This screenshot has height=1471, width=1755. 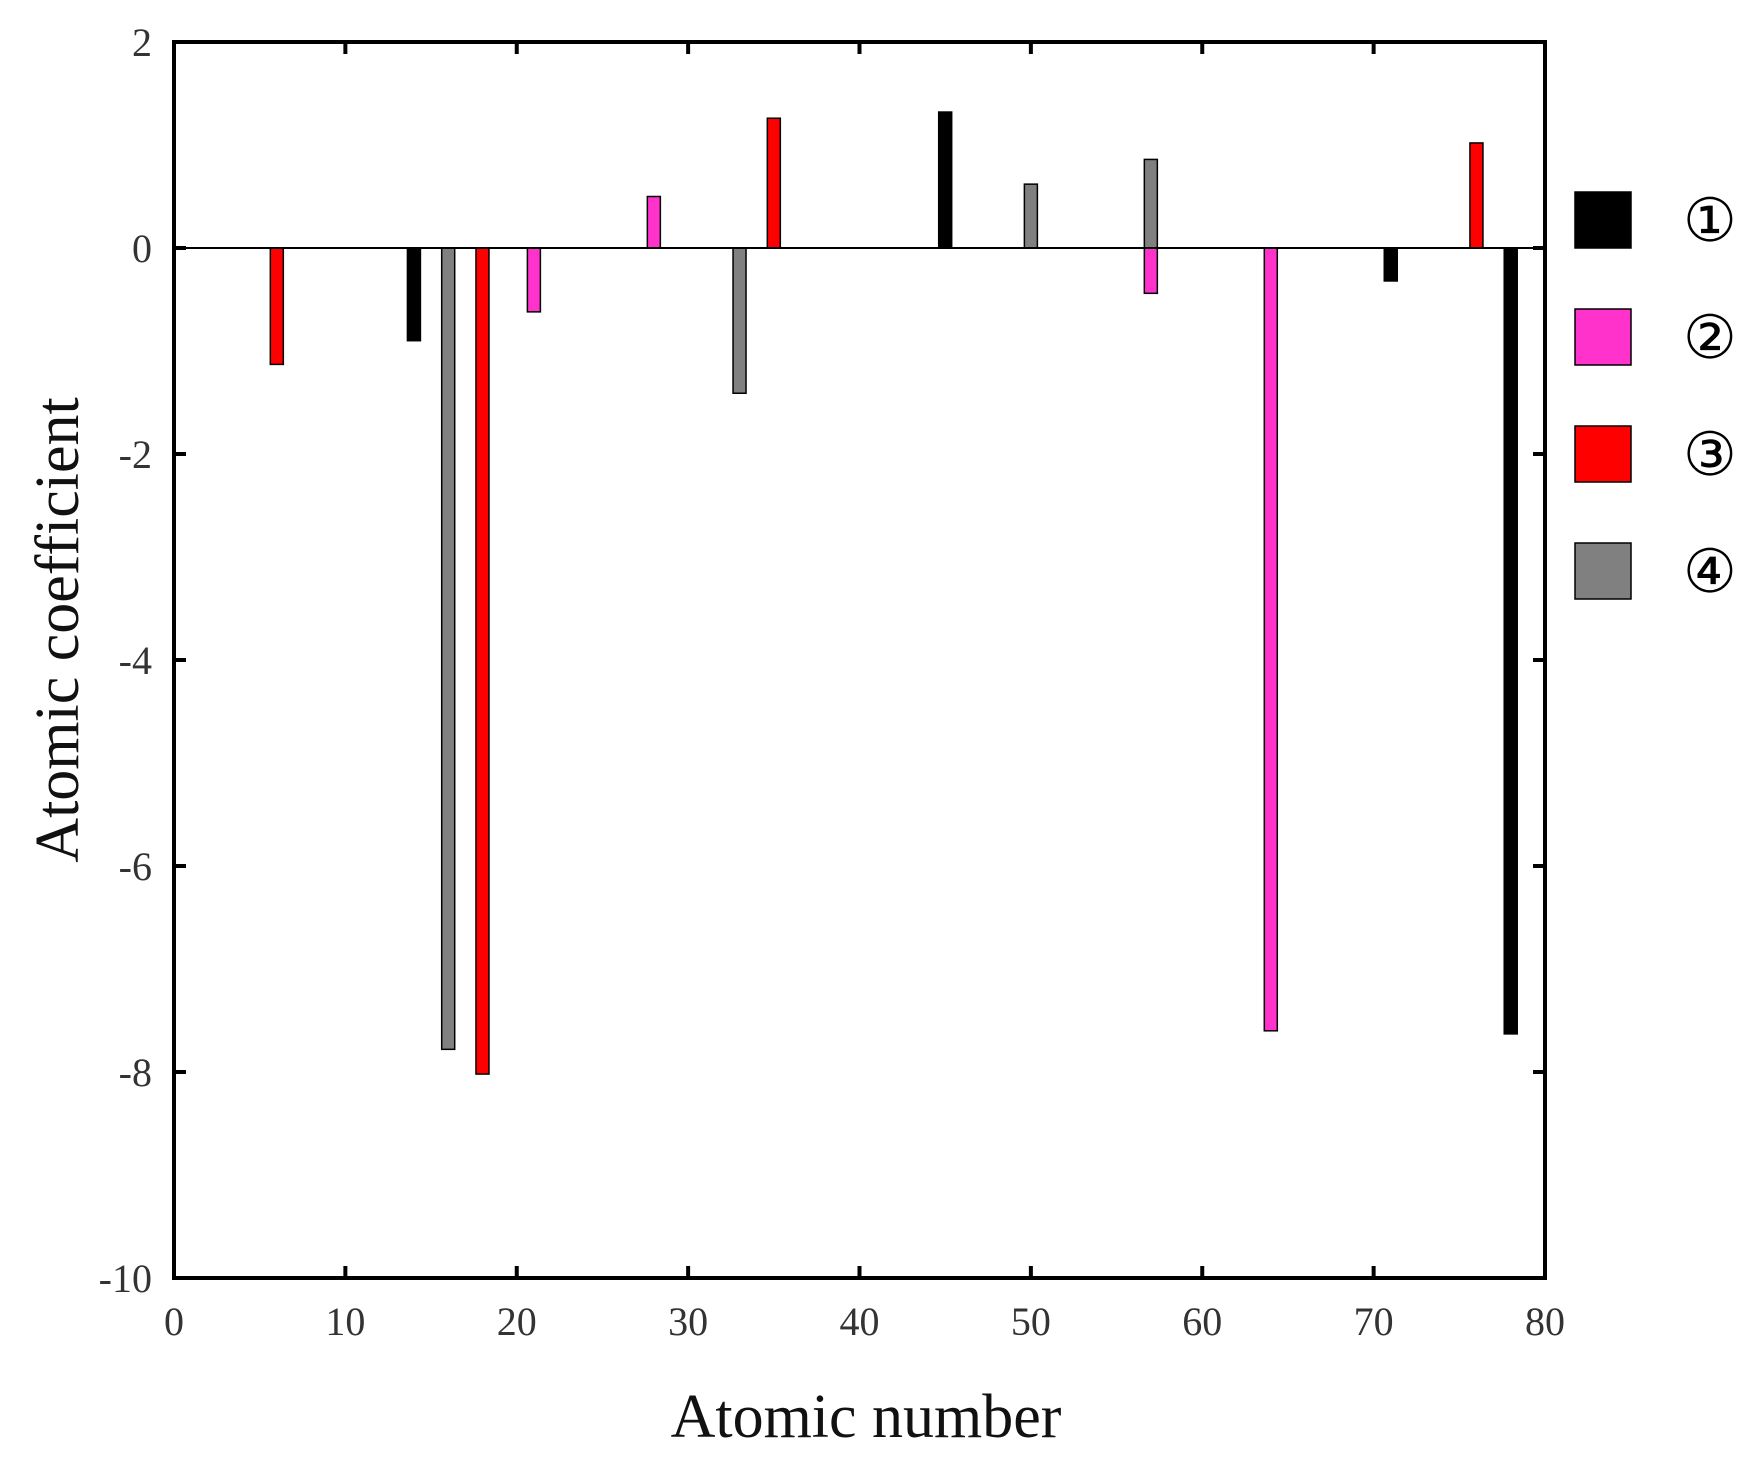 I want to click on y-tick-label: 2, so click(x=142, y=42).